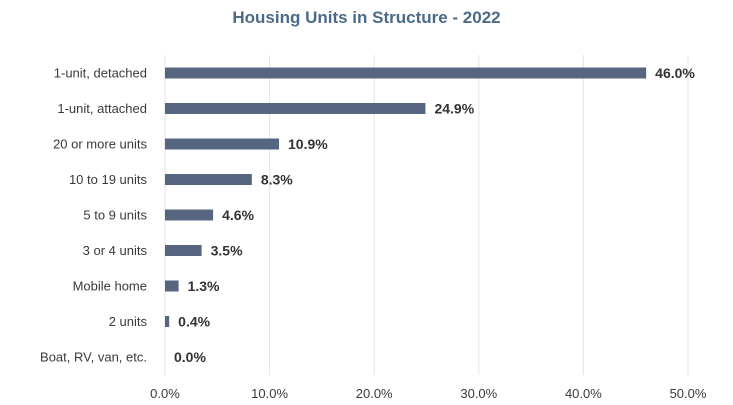 The width and height of the screenshot is (733, 405). Describe the element at coordinates (277, 180) in the screenshot. I see `data-label: 8.3%` at that location.